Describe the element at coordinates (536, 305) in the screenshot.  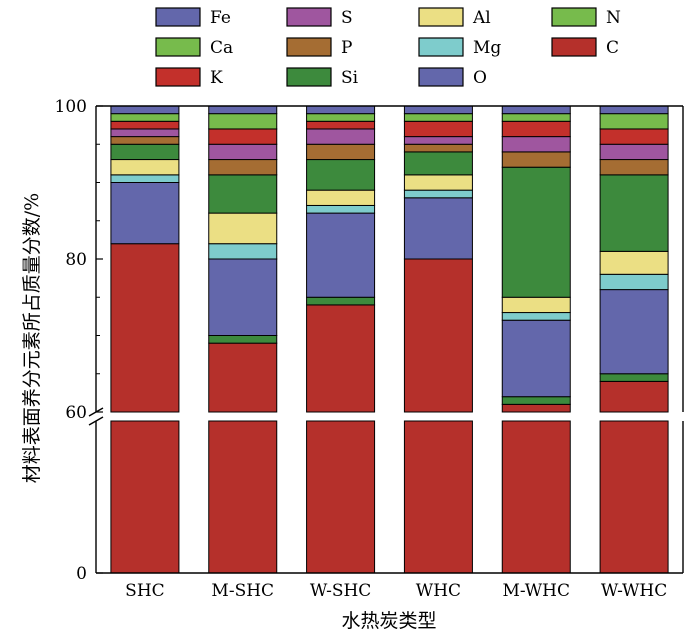
I see `bar-segment-m-whc-al` at that location.